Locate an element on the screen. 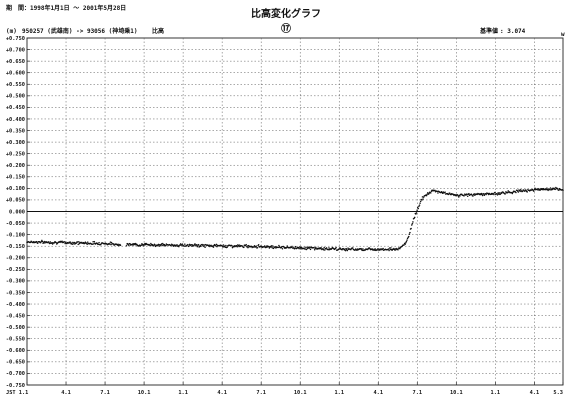  stations-suffix: 比高 is located at coordinates (158, 31).